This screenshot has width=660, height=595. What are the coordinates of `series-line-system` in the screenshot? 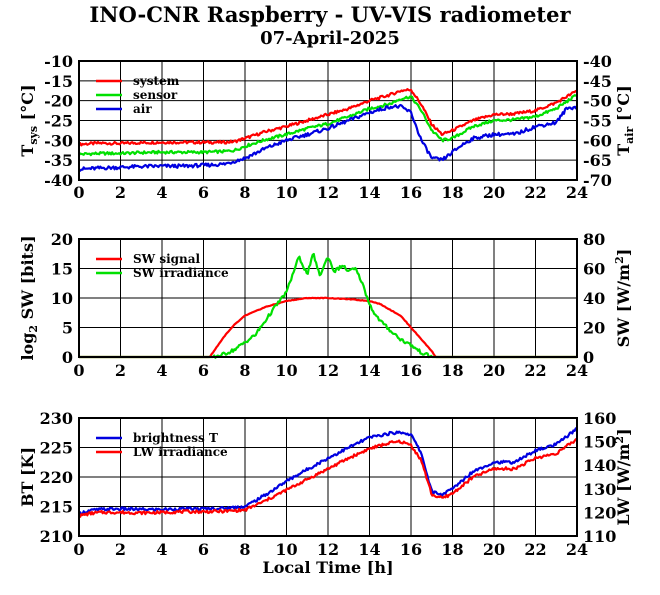 It's located at (328, 117).